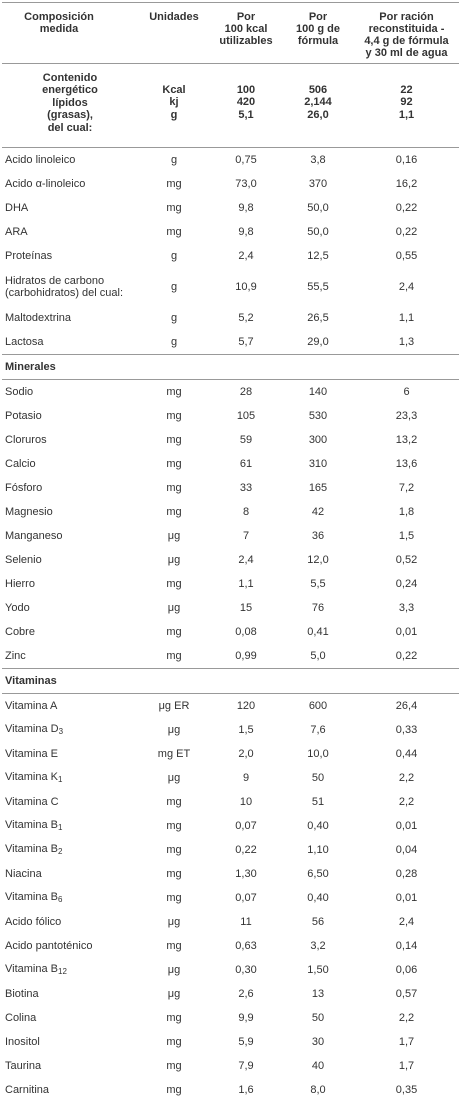 This screenshot has height=1115, width=461. I want to click on name-text: Vitamina B, so click(31, 825).